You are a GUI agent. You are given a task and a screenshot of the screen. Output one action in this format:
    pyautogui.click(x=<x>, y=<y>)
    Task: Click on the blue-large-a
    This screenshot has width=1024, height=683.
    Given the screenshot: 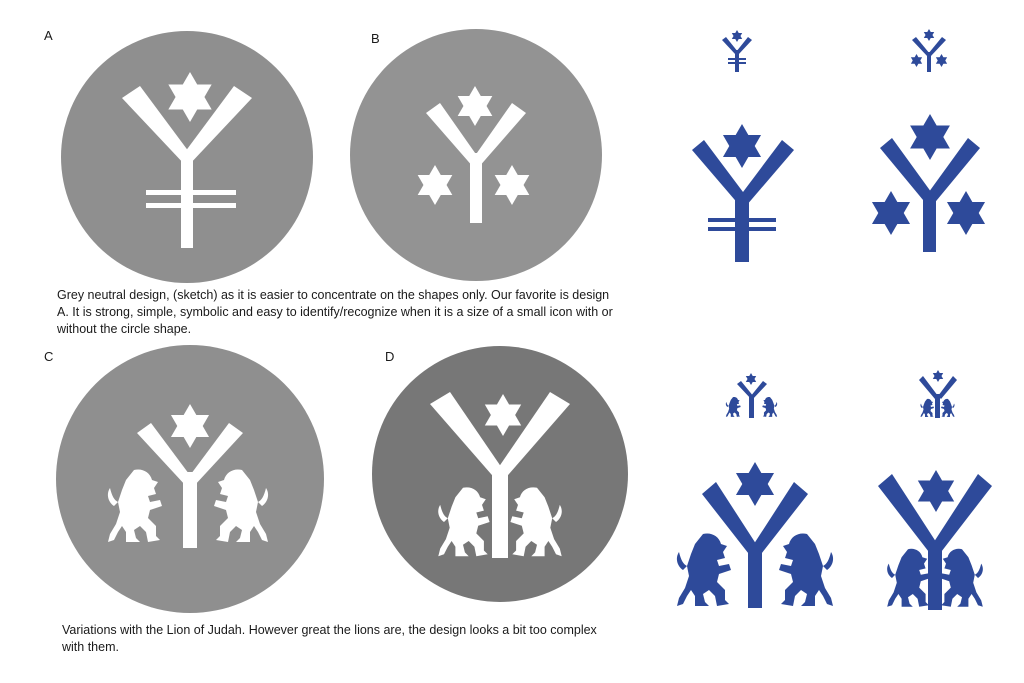 What is the action you would take?
    pyautogui.click(x=743, y=193)
    